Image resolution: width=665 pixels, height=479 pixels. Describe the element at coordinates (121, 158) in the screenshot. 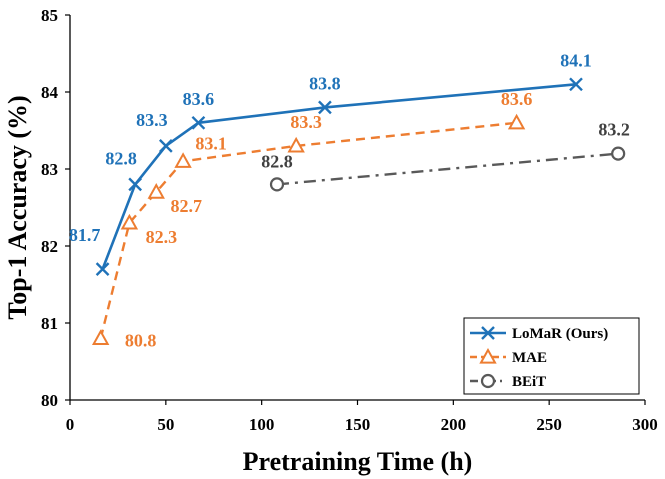

I see `data-label-lomar-ours: 82.8` at that location.